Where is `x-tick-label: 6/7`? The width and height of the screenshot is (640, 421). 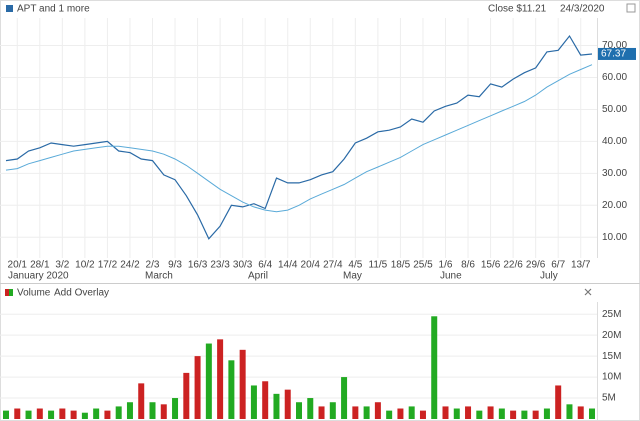 x-tick-label: 6/7 is located at coordinates (558, 265).